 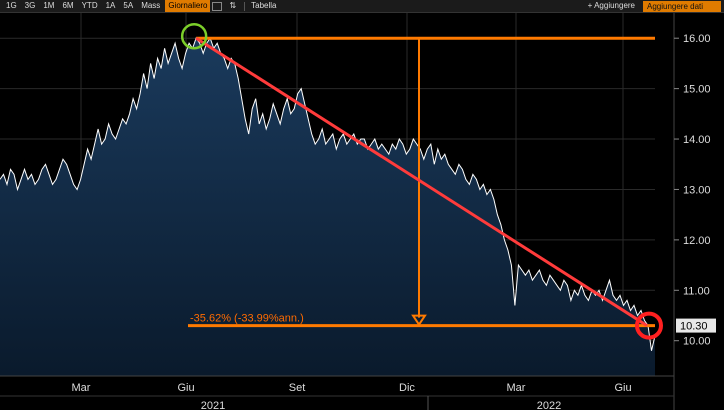 I want to click on y-tick-label: 16.00, so click(x=697, y=39).